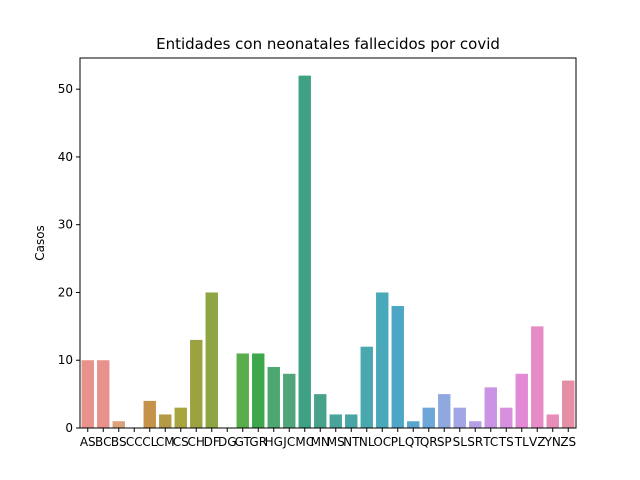  What do you see at coordinates (568, 404) in the screenshot?
I see `bar-zs` at bounding box center [568, 404].